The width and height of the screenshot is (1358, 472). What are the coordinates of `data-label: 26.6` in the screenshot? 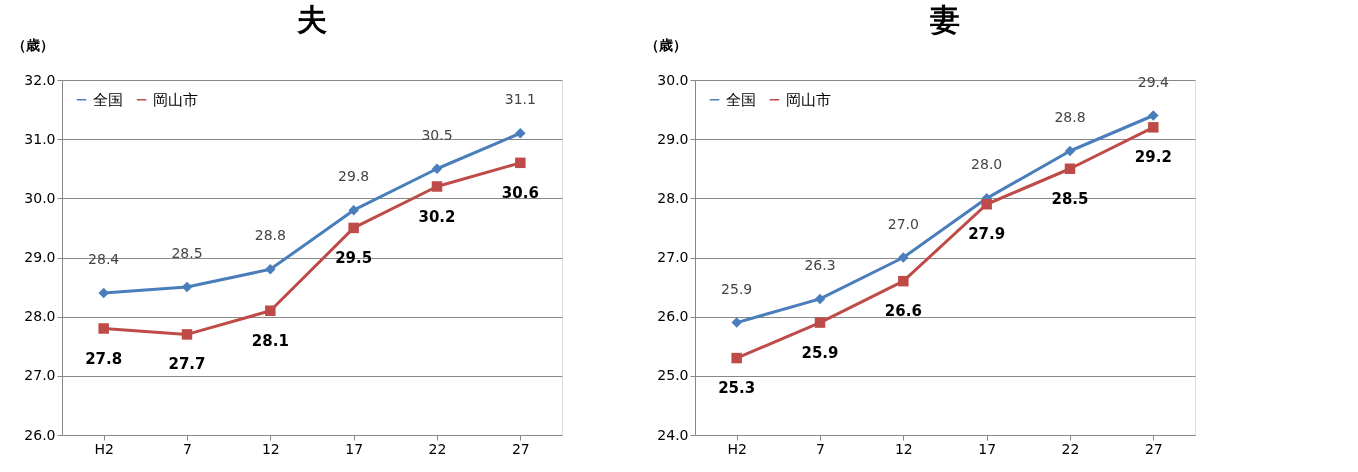 It's located at (903, 311).